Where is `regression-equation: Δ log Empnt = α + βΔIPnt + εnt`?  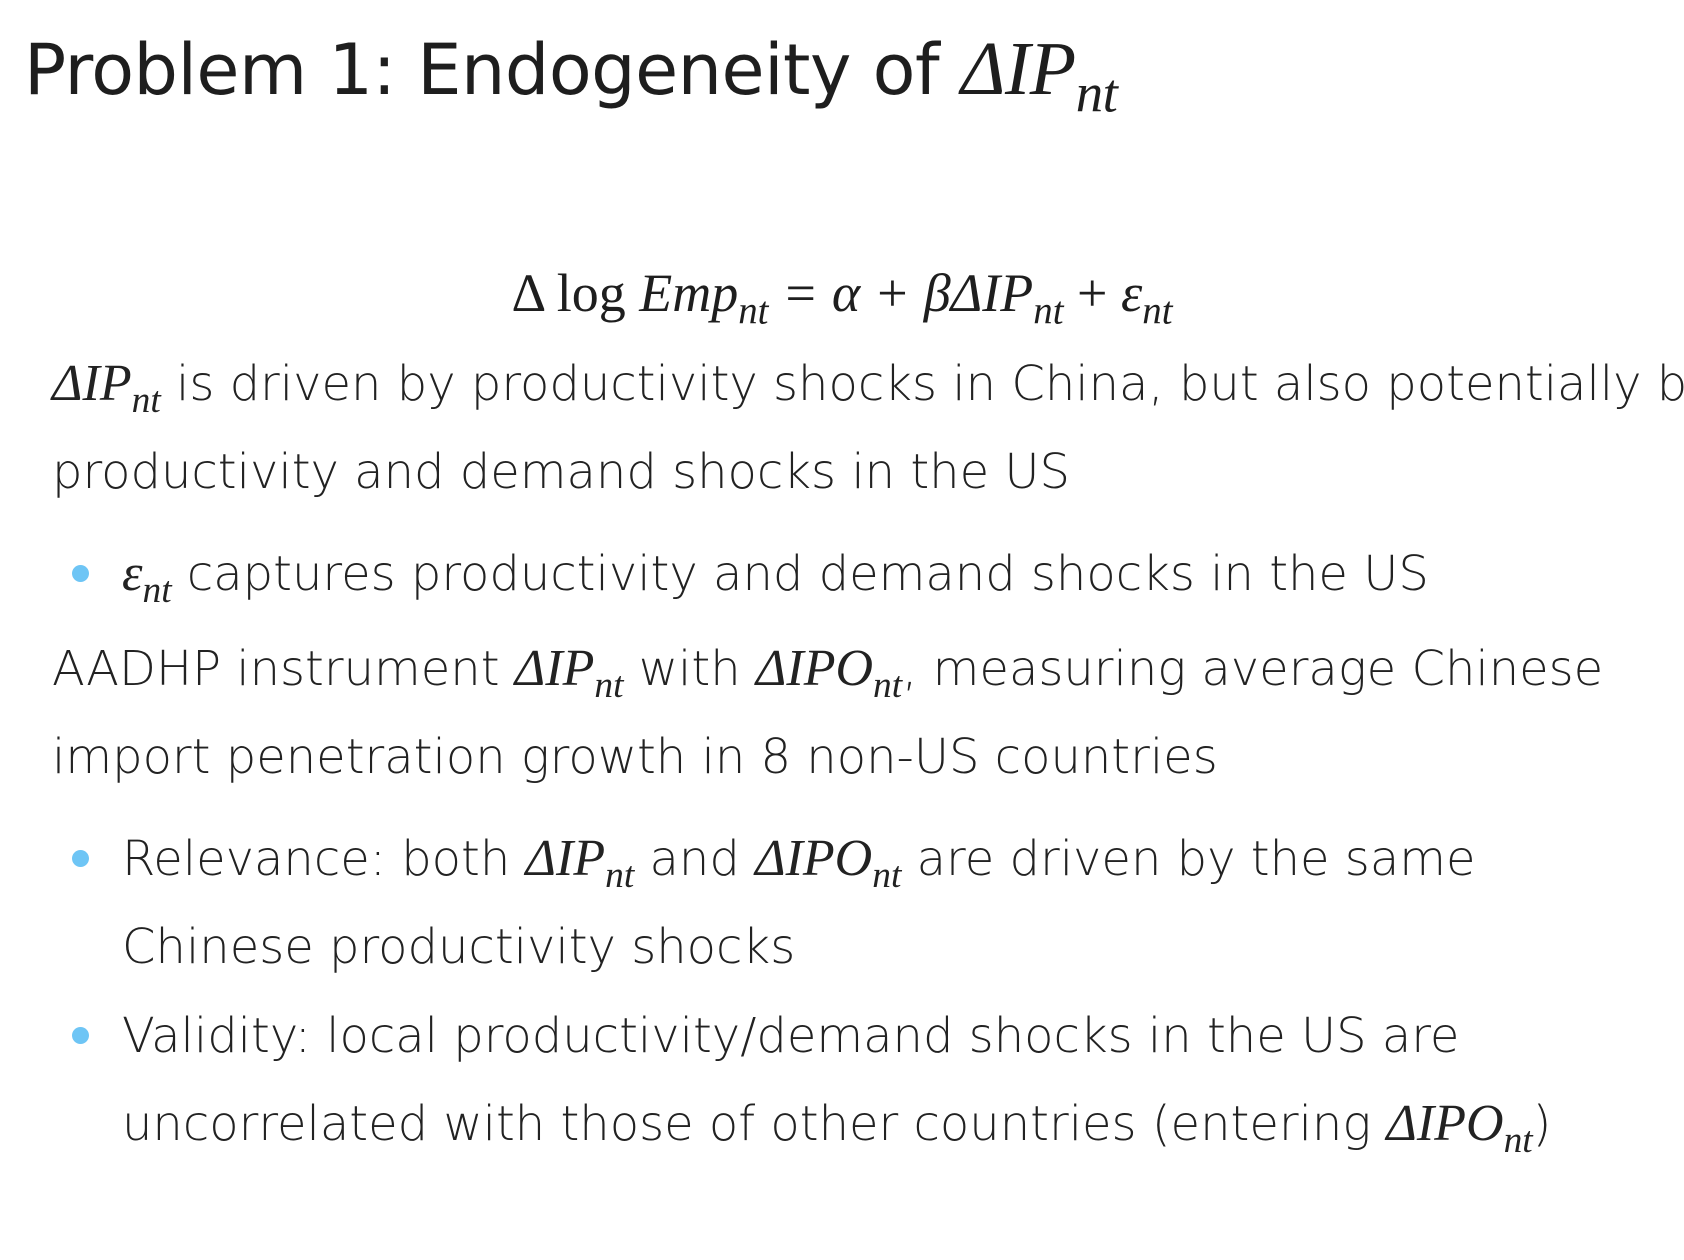 regression-equation: Δ log Empnt = α + βΔIPnt + εnt is located at coordinates (842, 298).